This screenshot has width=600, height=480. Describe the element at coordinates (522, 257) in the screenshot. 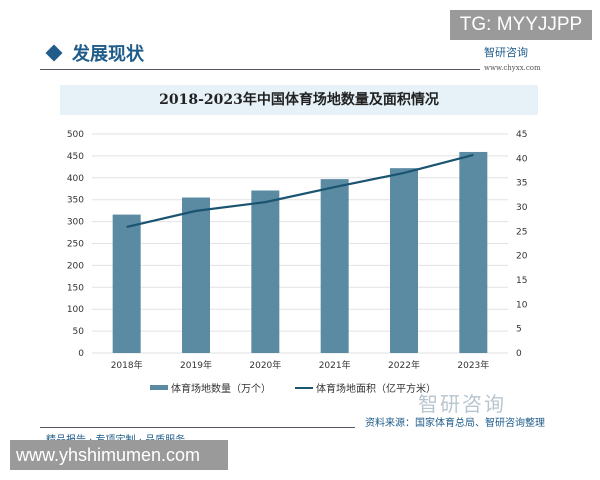

I see `y-right-tick: 20` at that location.